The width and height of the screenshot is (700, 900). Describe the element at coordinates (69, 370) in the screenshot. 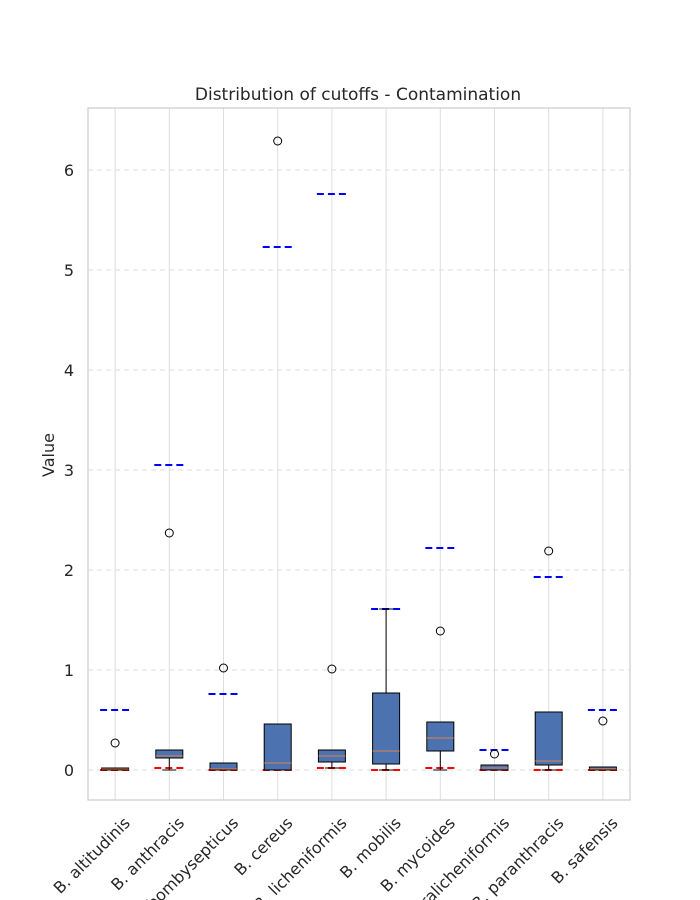

I see `y-tick-label: 4` at that location.